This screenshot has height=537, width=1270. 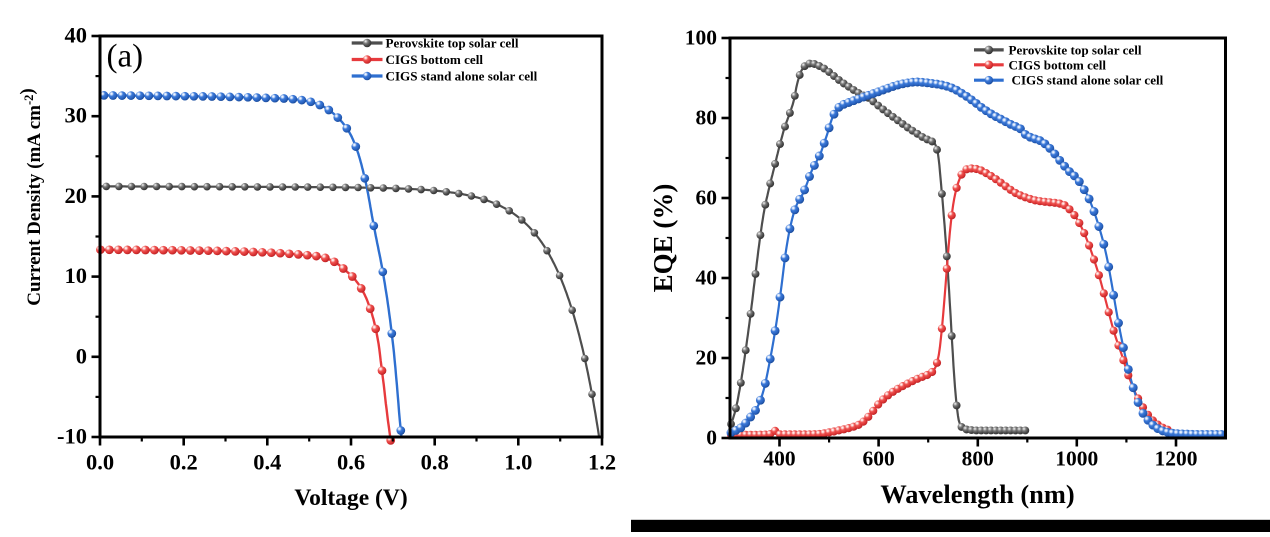 I want to click on svg-text: Wavelength (nm), so click(x=977, y=494).